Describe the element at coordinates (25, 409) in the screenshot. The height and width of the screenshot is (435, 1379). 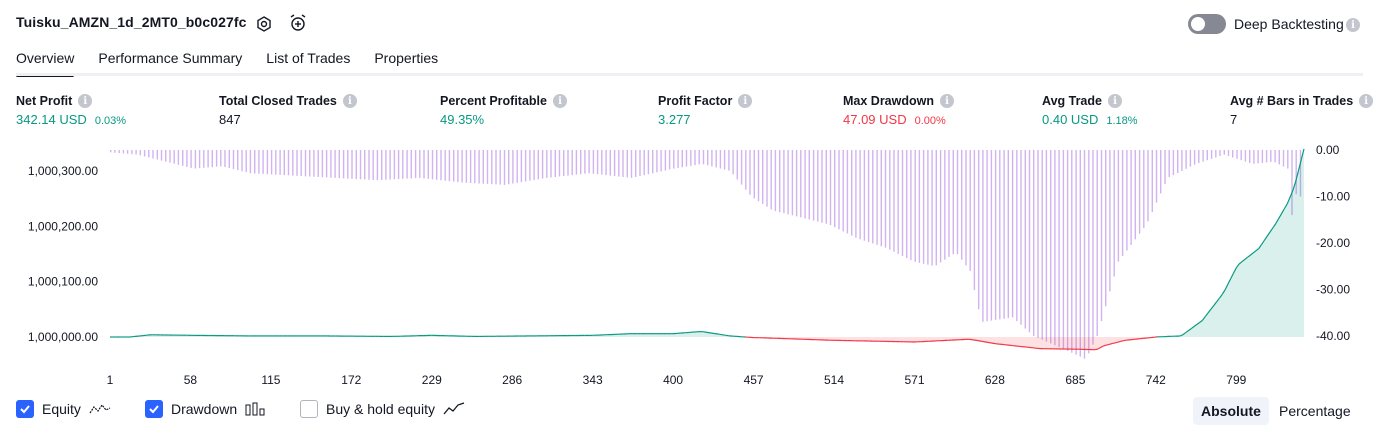
I see `checkbox-equity` at that location.